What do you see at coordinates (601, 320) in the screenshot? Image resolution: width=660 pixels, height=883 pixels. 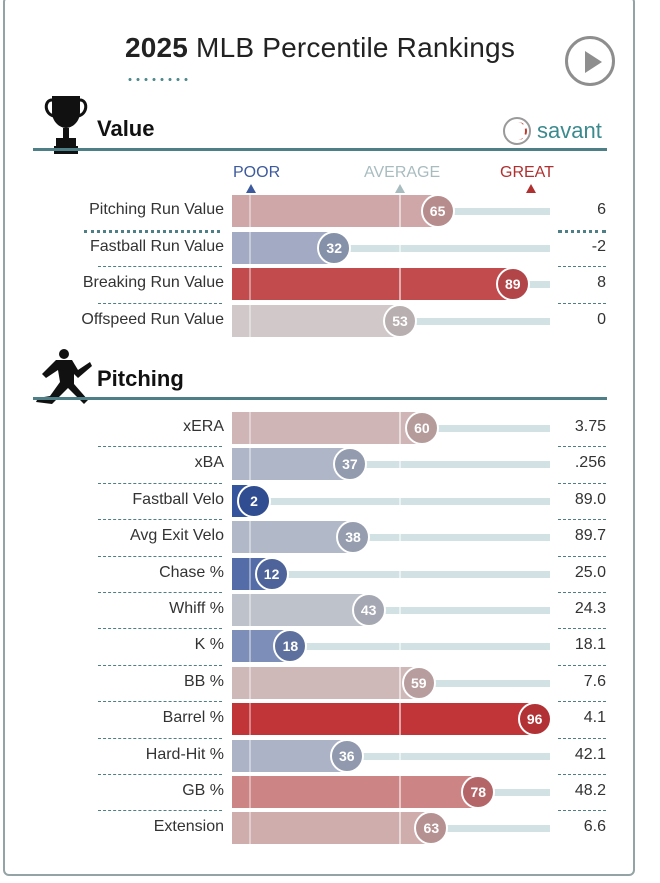 I see `metric-value: 0` at bounding box center [601, 320].